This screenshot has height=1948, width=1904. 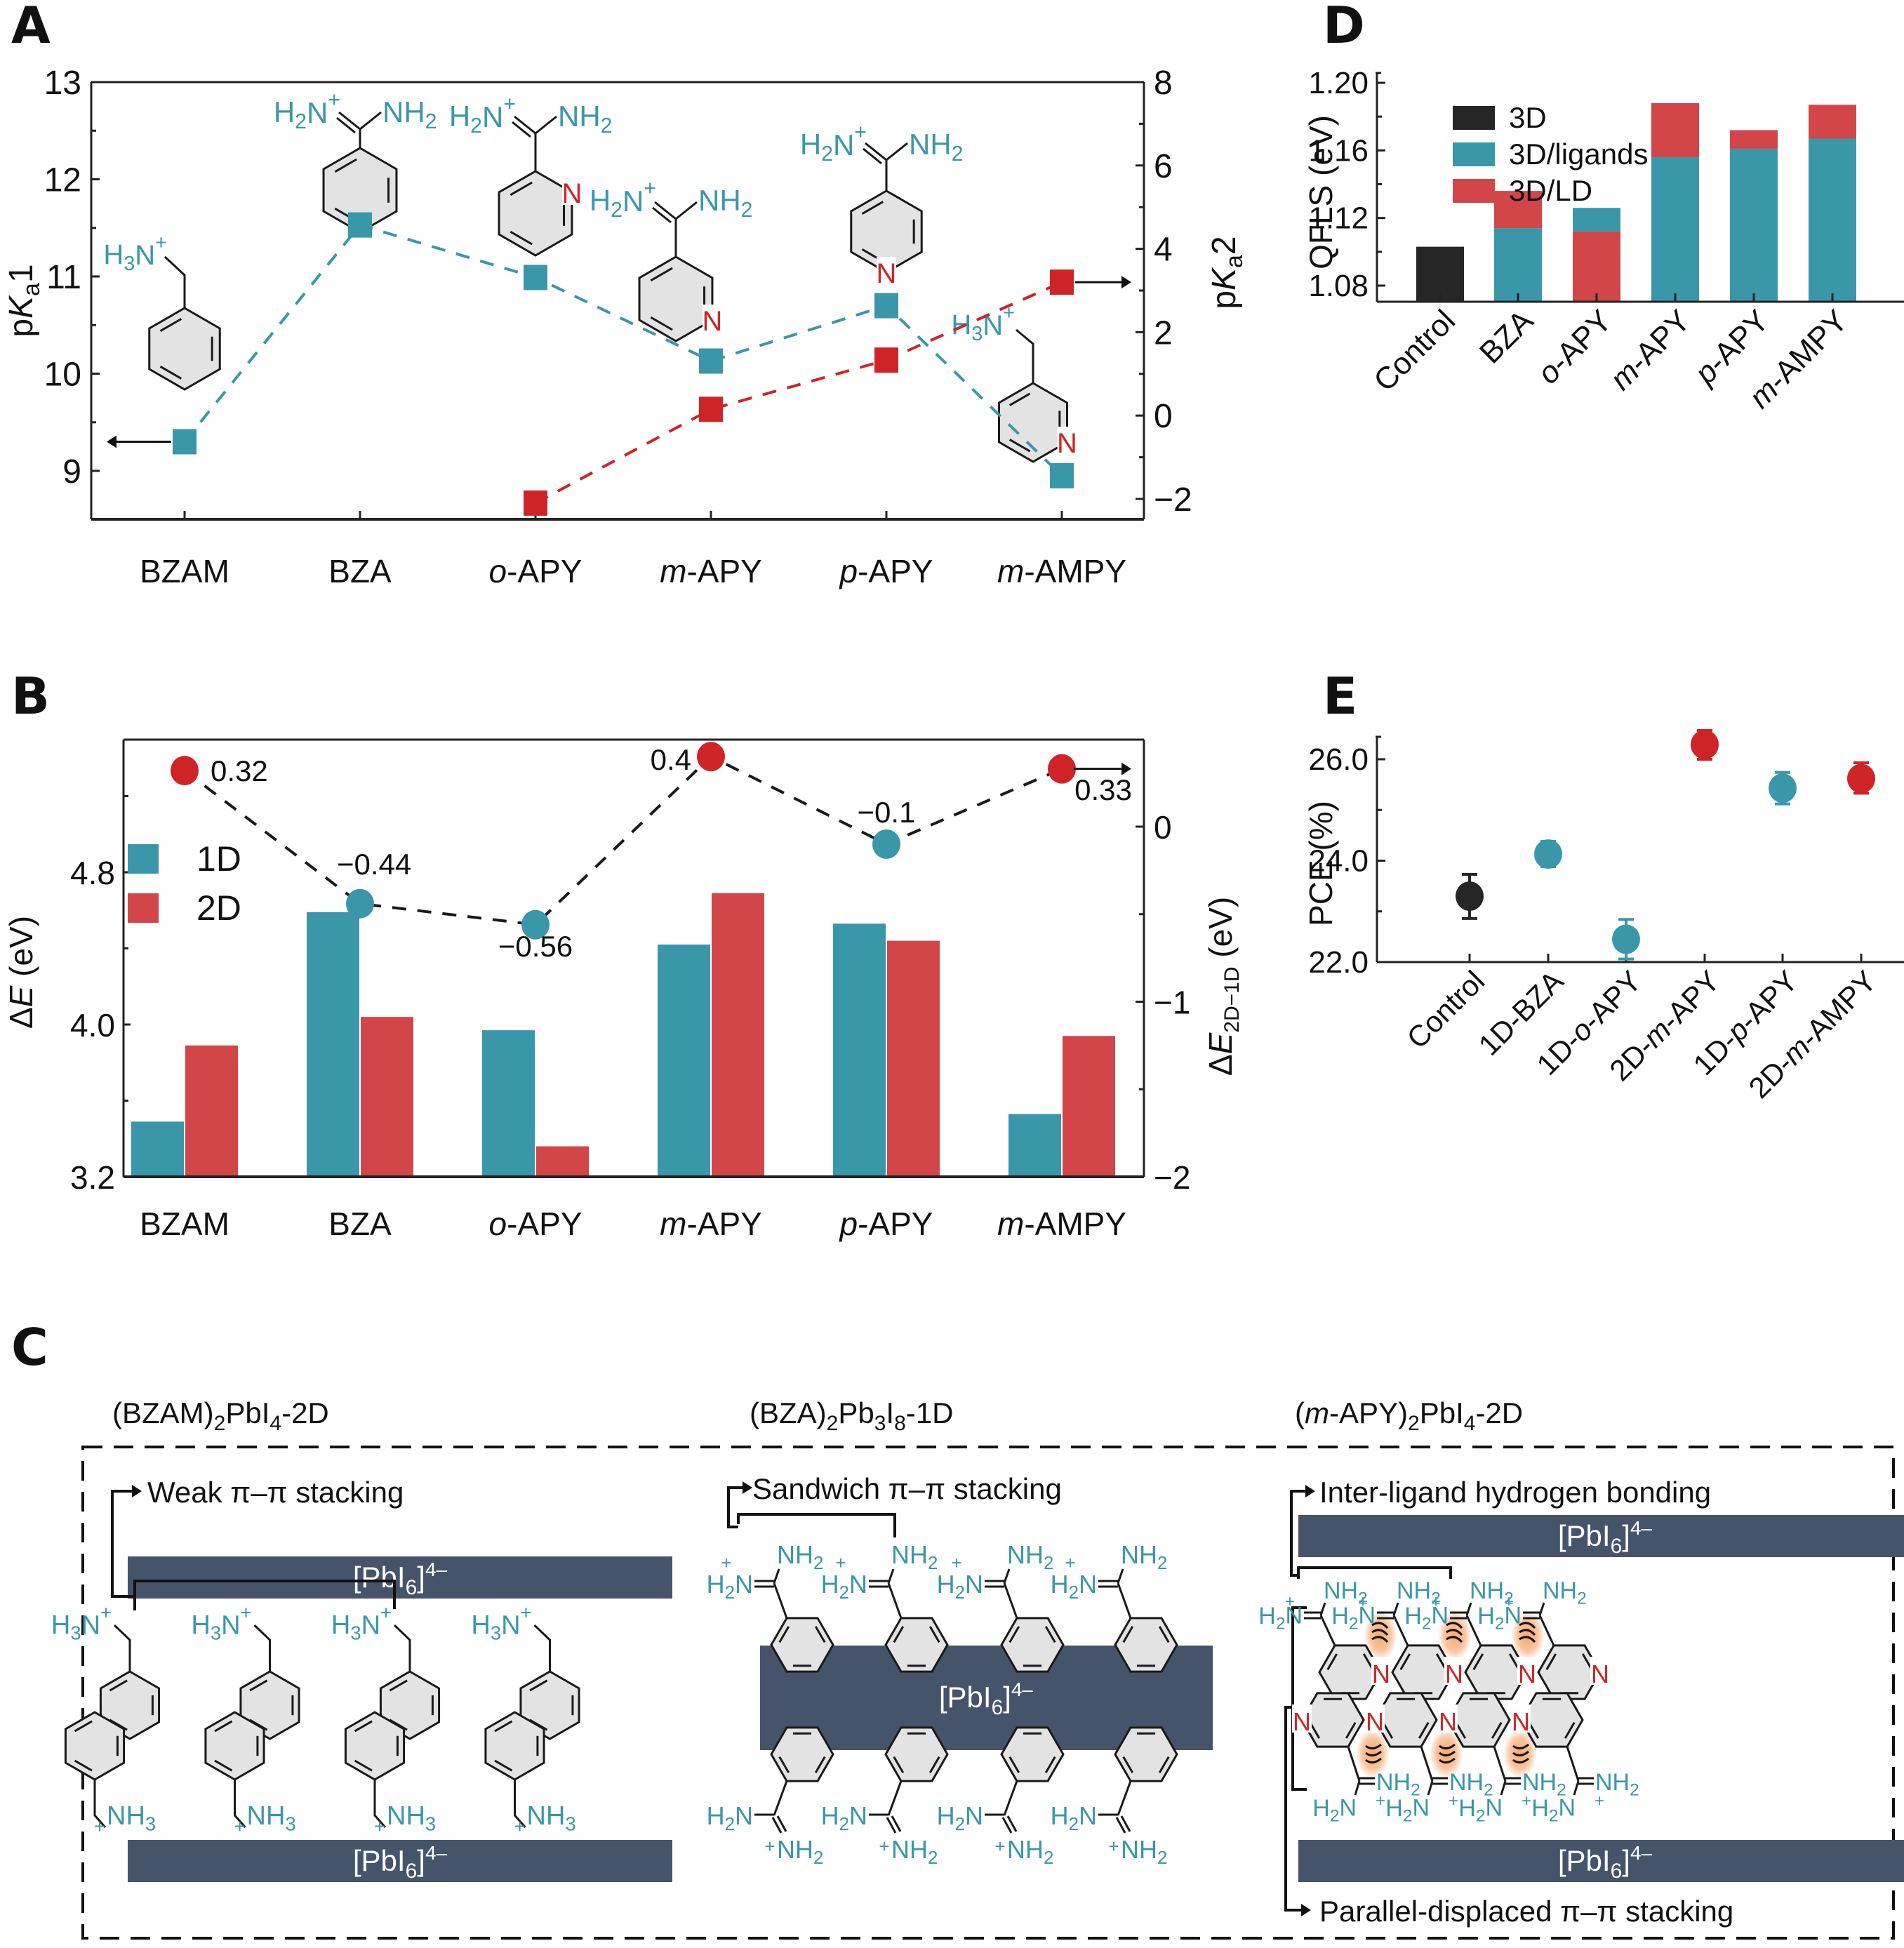 I want to click on y-right-tick-label: 8, so click(x=1163, y=83).